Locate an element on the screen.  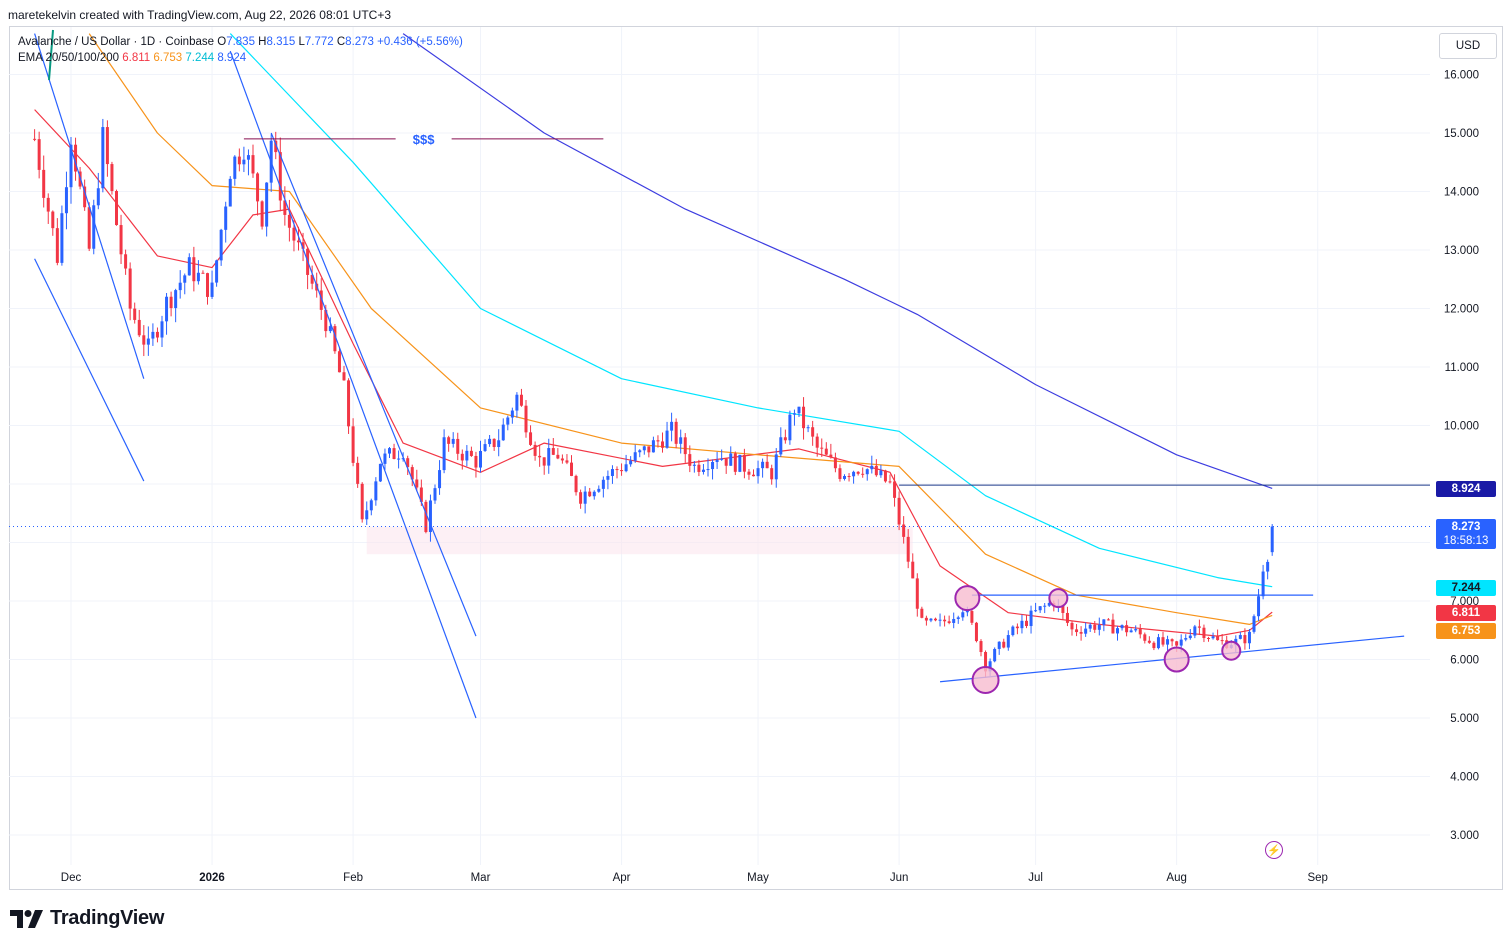
ema20-price-tag: 6.811 is located at coordinates (1466, 613).